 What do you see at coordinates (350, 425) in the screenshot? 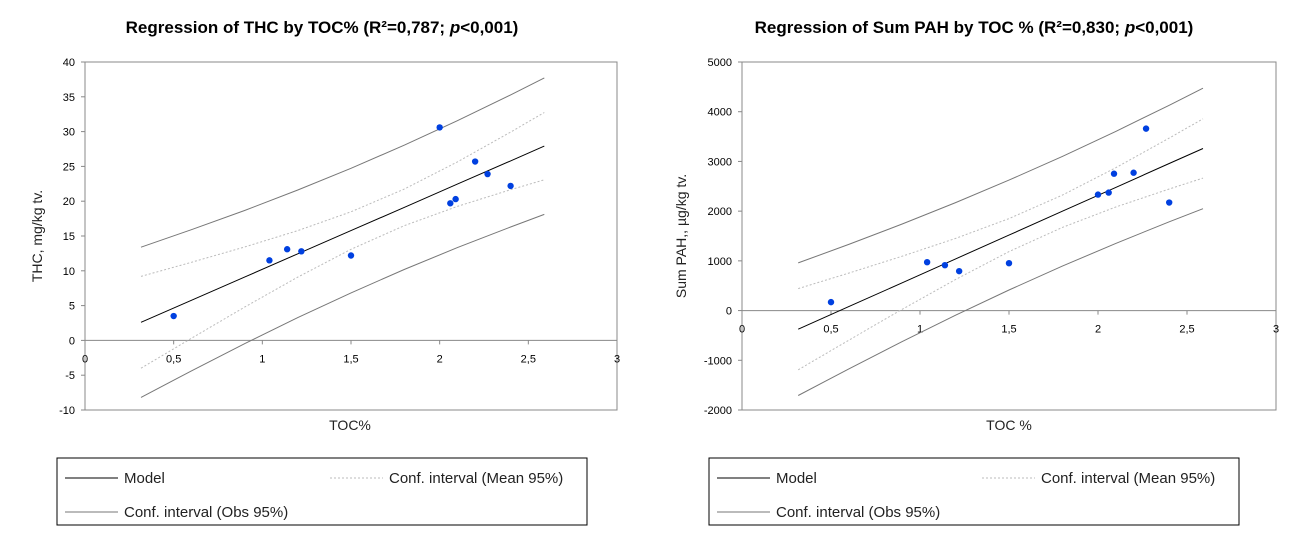
I see `x-axis-label: TOC%` at bounding box center [350, 425].